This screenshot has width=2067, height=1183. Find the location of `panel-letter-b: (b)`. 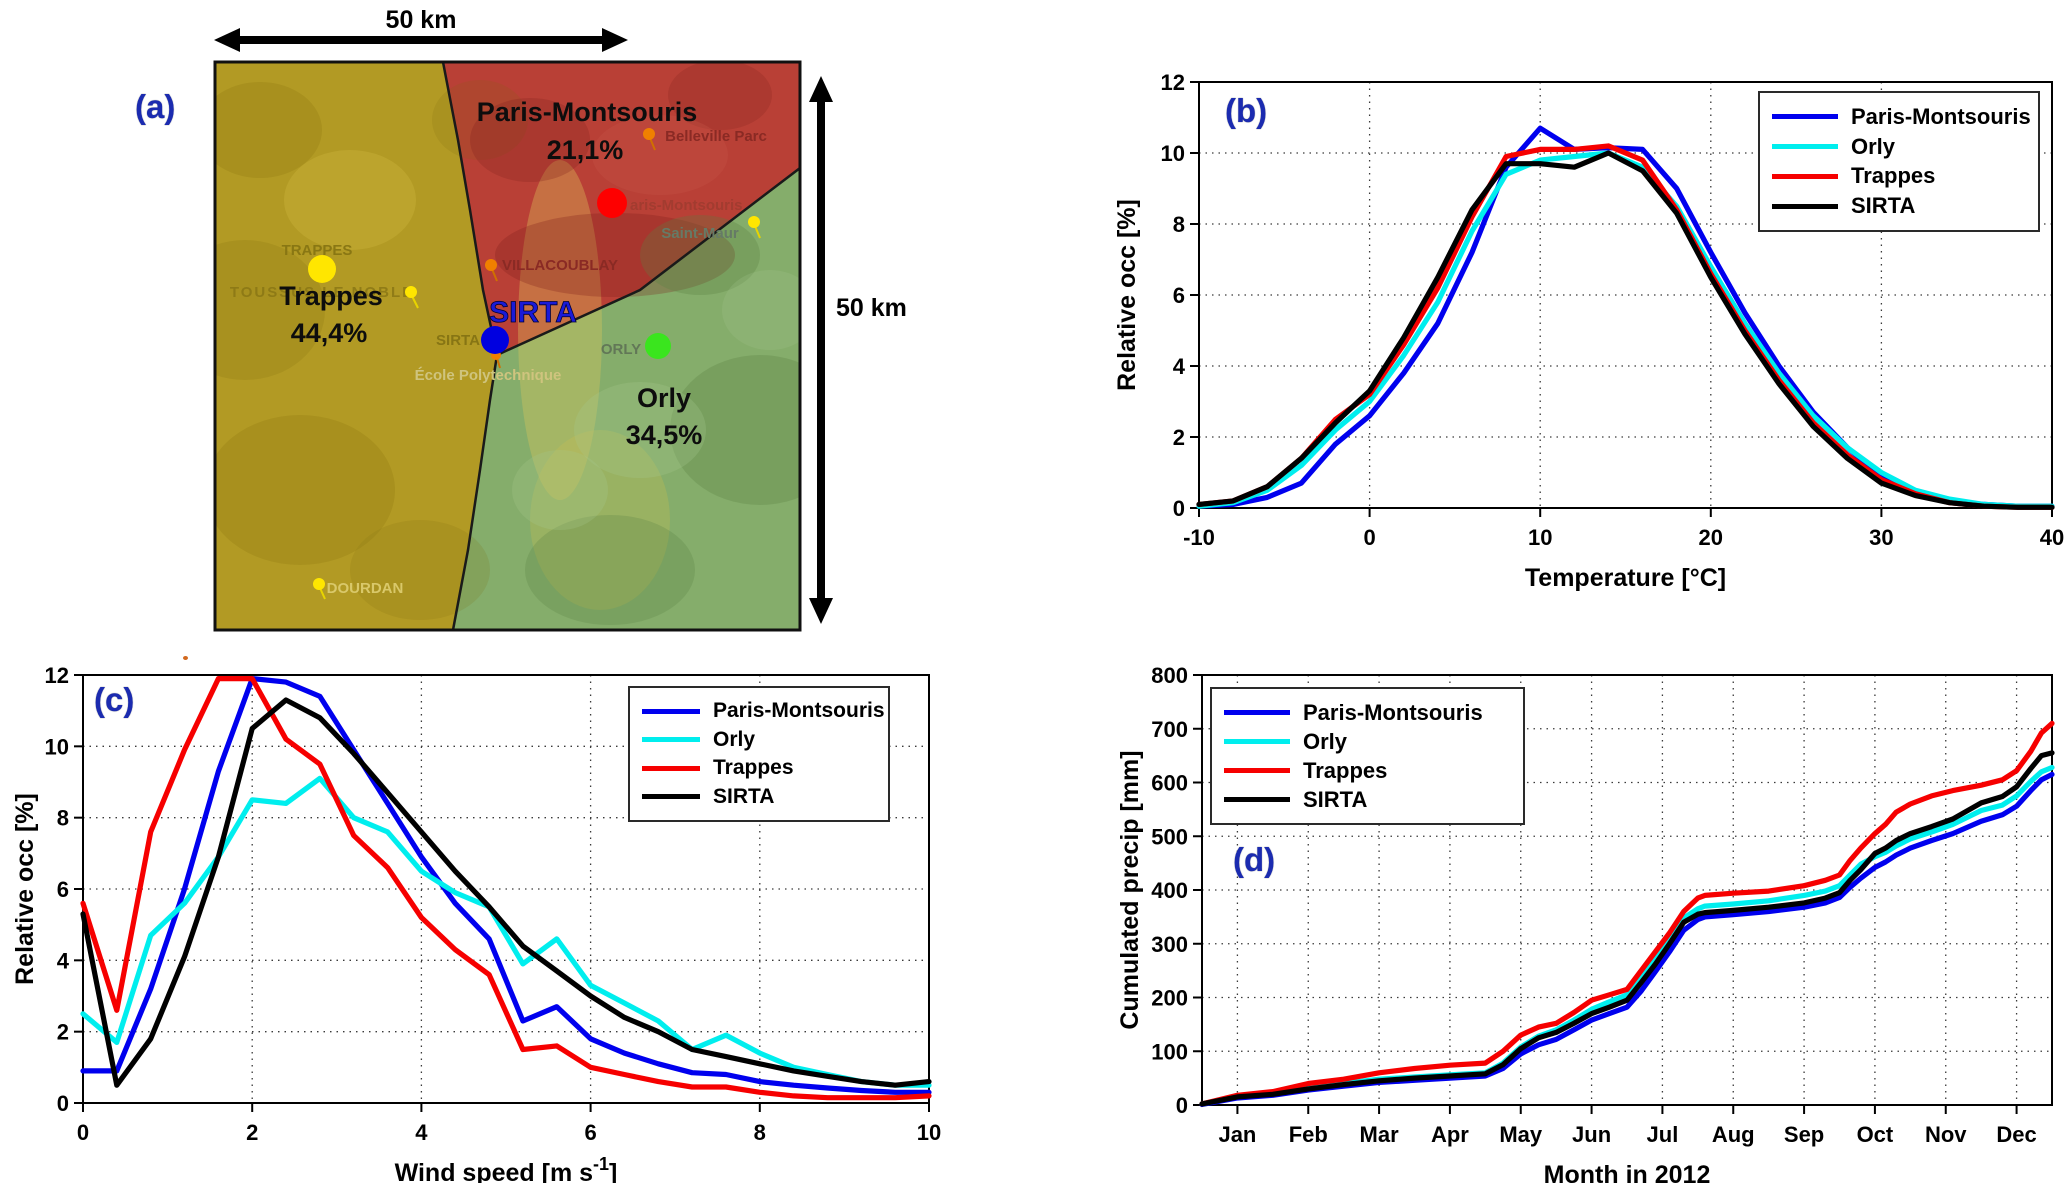

panel-letter-b: (b) is located at coordinates (1246, 110).